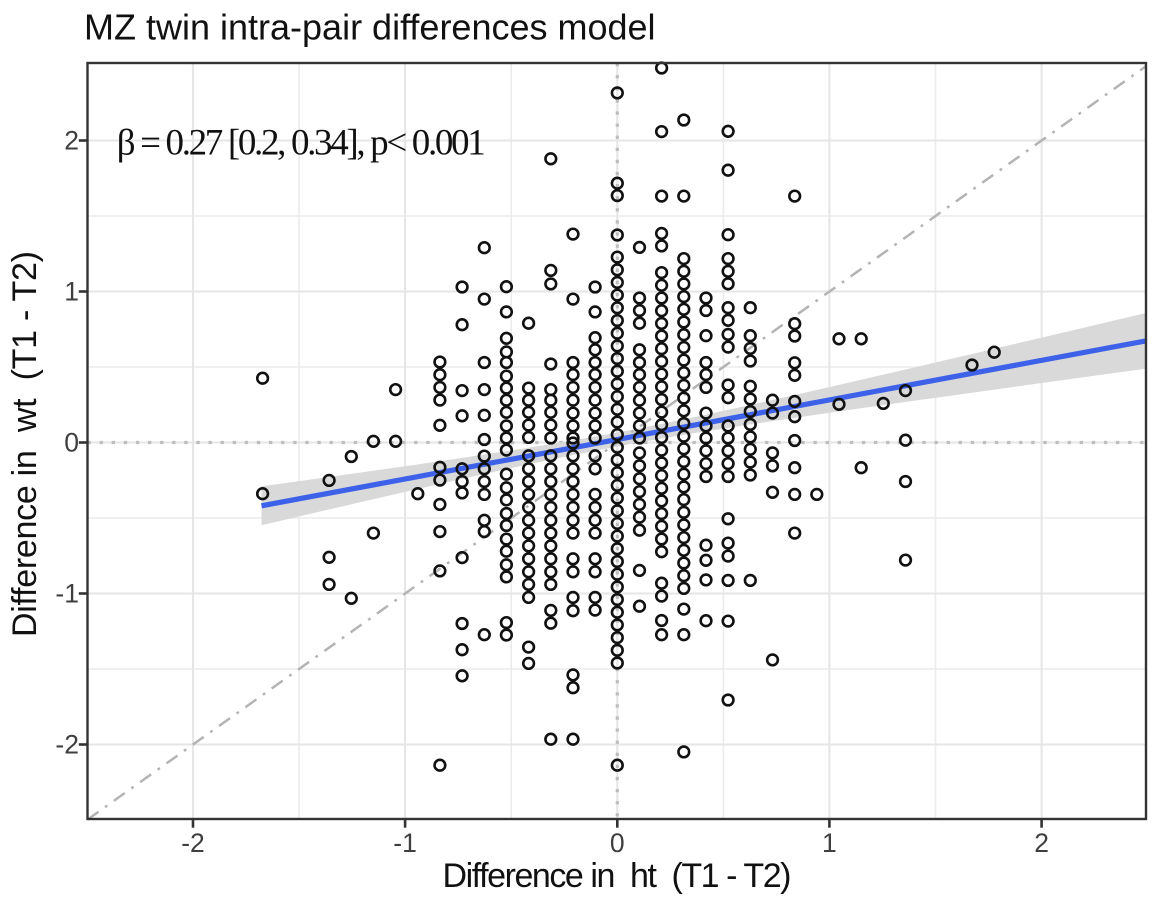 This screenshot has height=913, width=1162. What do you see at coordinates (301, 143) in the screenshot?
I see `svg-text: β = 0.27 [0.2, 0.34], p< 0.001` at bounding box center [301, 143].